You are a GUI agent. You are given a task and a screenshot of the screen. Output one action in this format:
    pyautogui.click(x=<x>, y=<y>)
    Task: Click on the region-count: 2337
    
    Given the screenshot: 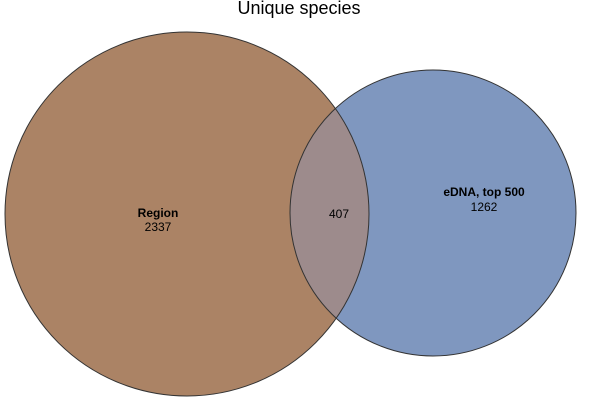 What is the action you would take?
    pyautogui.click(x=158, y=227)
    